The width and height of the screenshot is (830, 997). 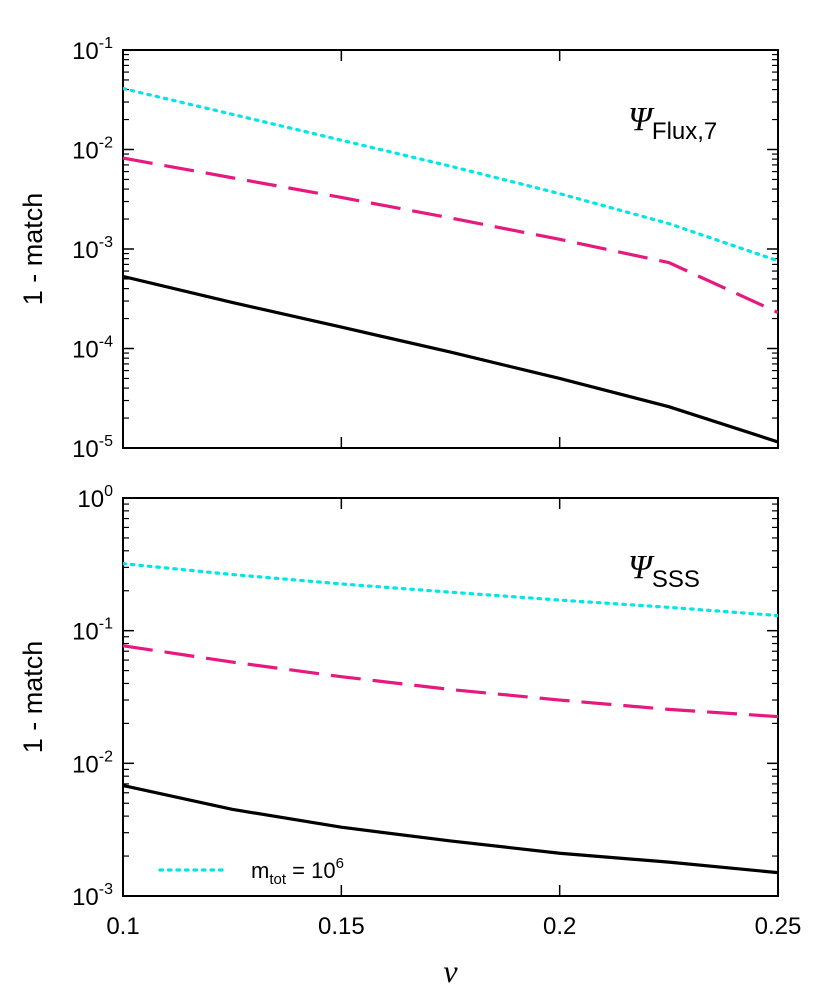 What do you see at coordinates (260, 870) in the screenshot?
I see `legend-text-main: m` at bounding box center [260, 870].